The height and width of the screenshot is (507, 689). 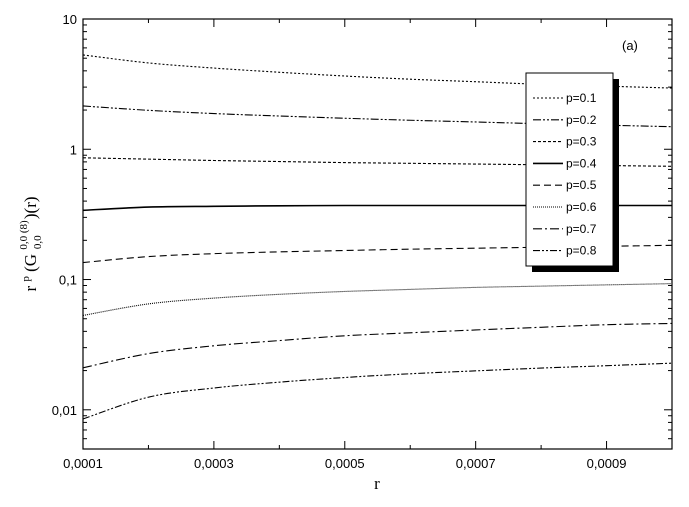 I want to click on panel-label: (a), so click(x=630, y=45).